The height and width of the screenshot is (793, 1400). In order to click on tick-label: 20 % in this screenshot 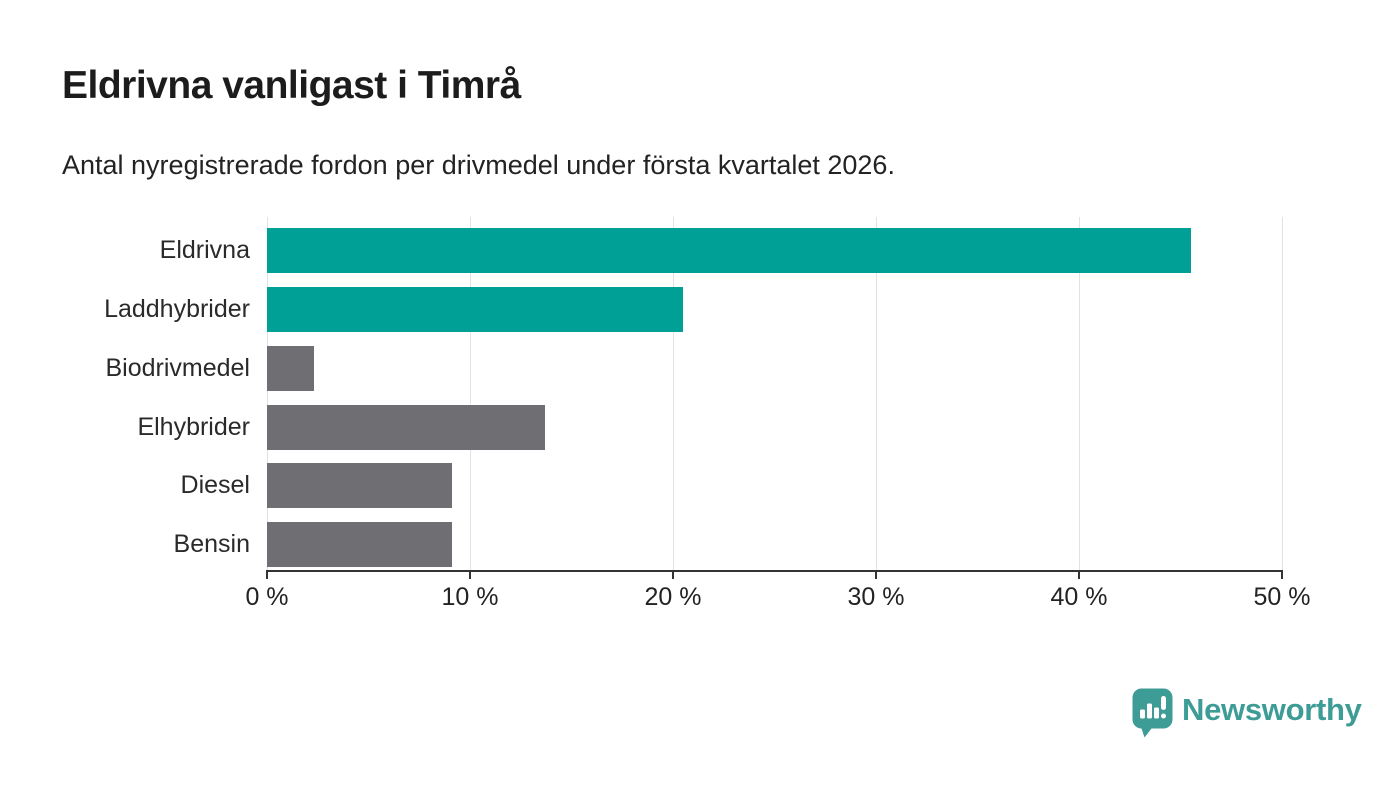, I will do `click(673, 597)`.